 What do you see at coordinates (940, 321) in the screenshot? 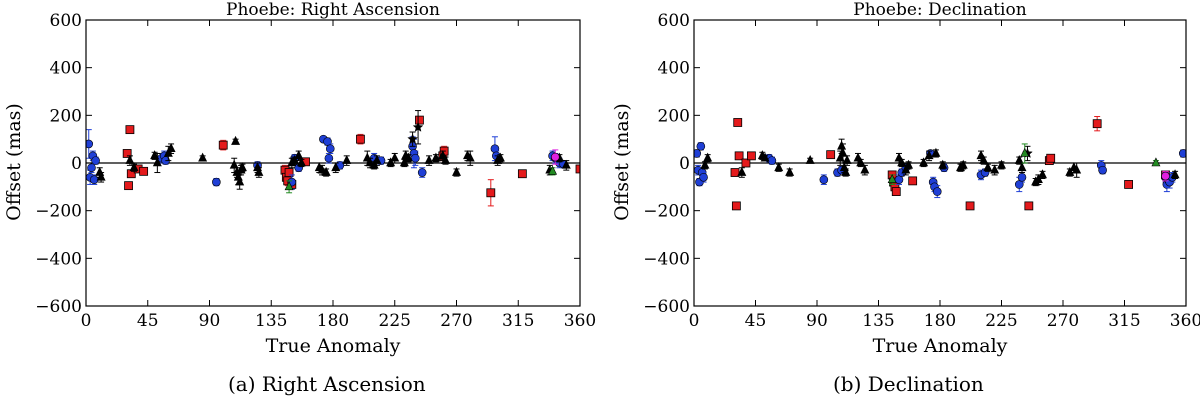
I see `x-tick-label: 180` at bounding box center [940, 321].